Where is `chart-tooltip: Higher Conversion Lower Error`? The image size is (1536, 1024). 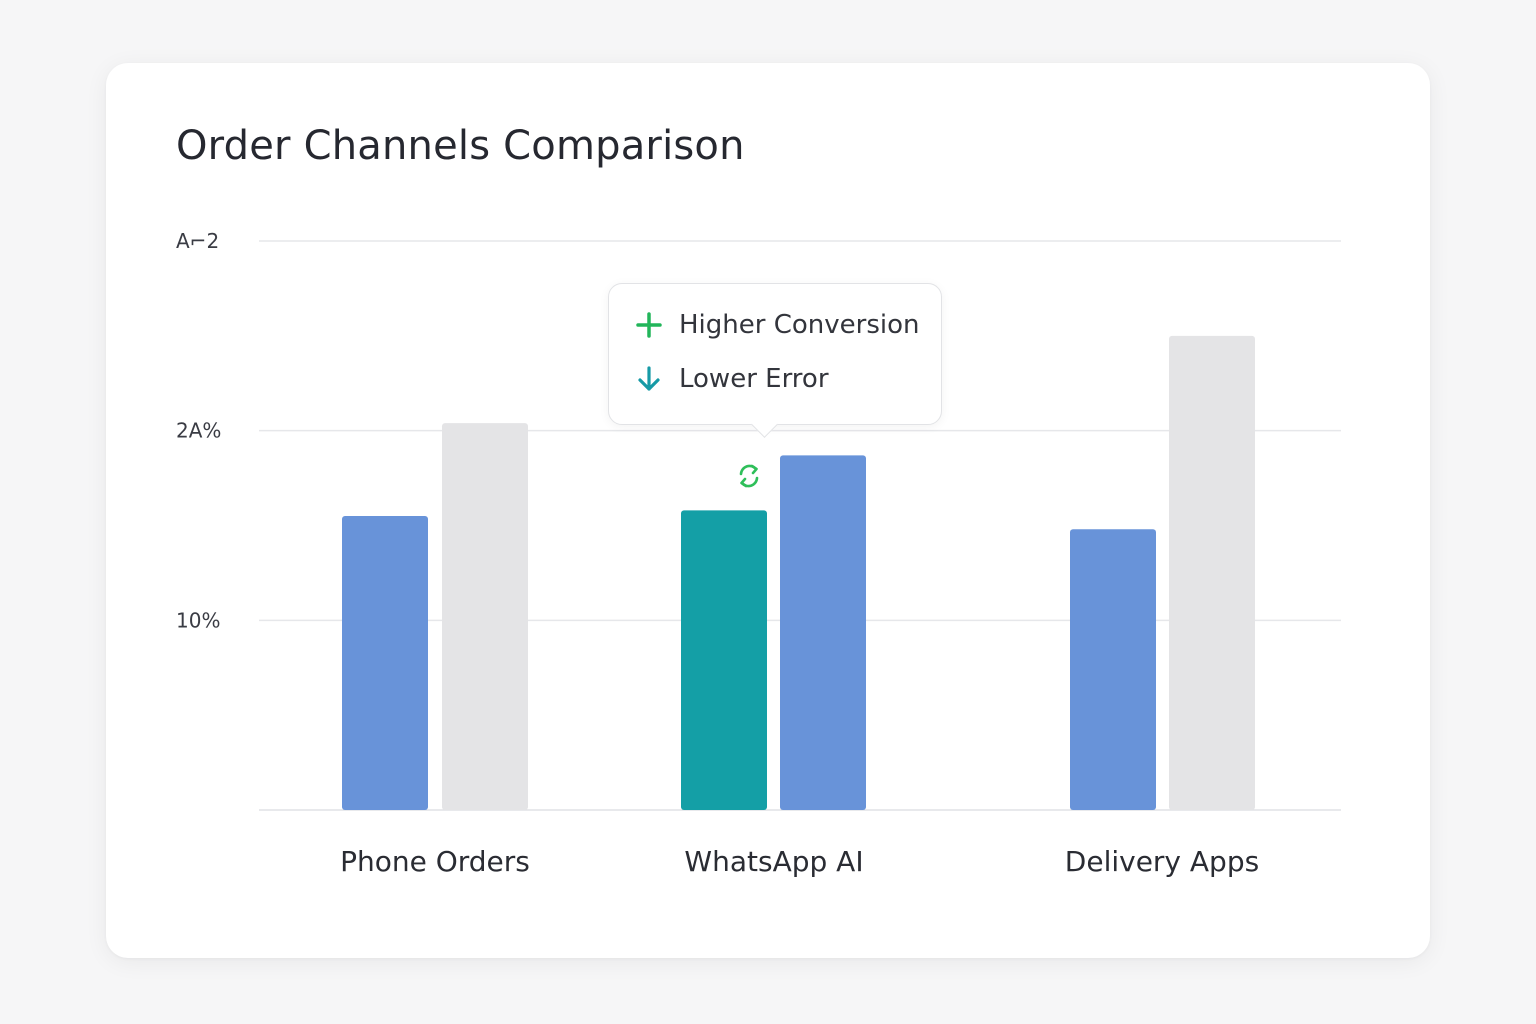 chart-tooltip: Higher Conversion Lower Error is located at coordinates (775, 354).